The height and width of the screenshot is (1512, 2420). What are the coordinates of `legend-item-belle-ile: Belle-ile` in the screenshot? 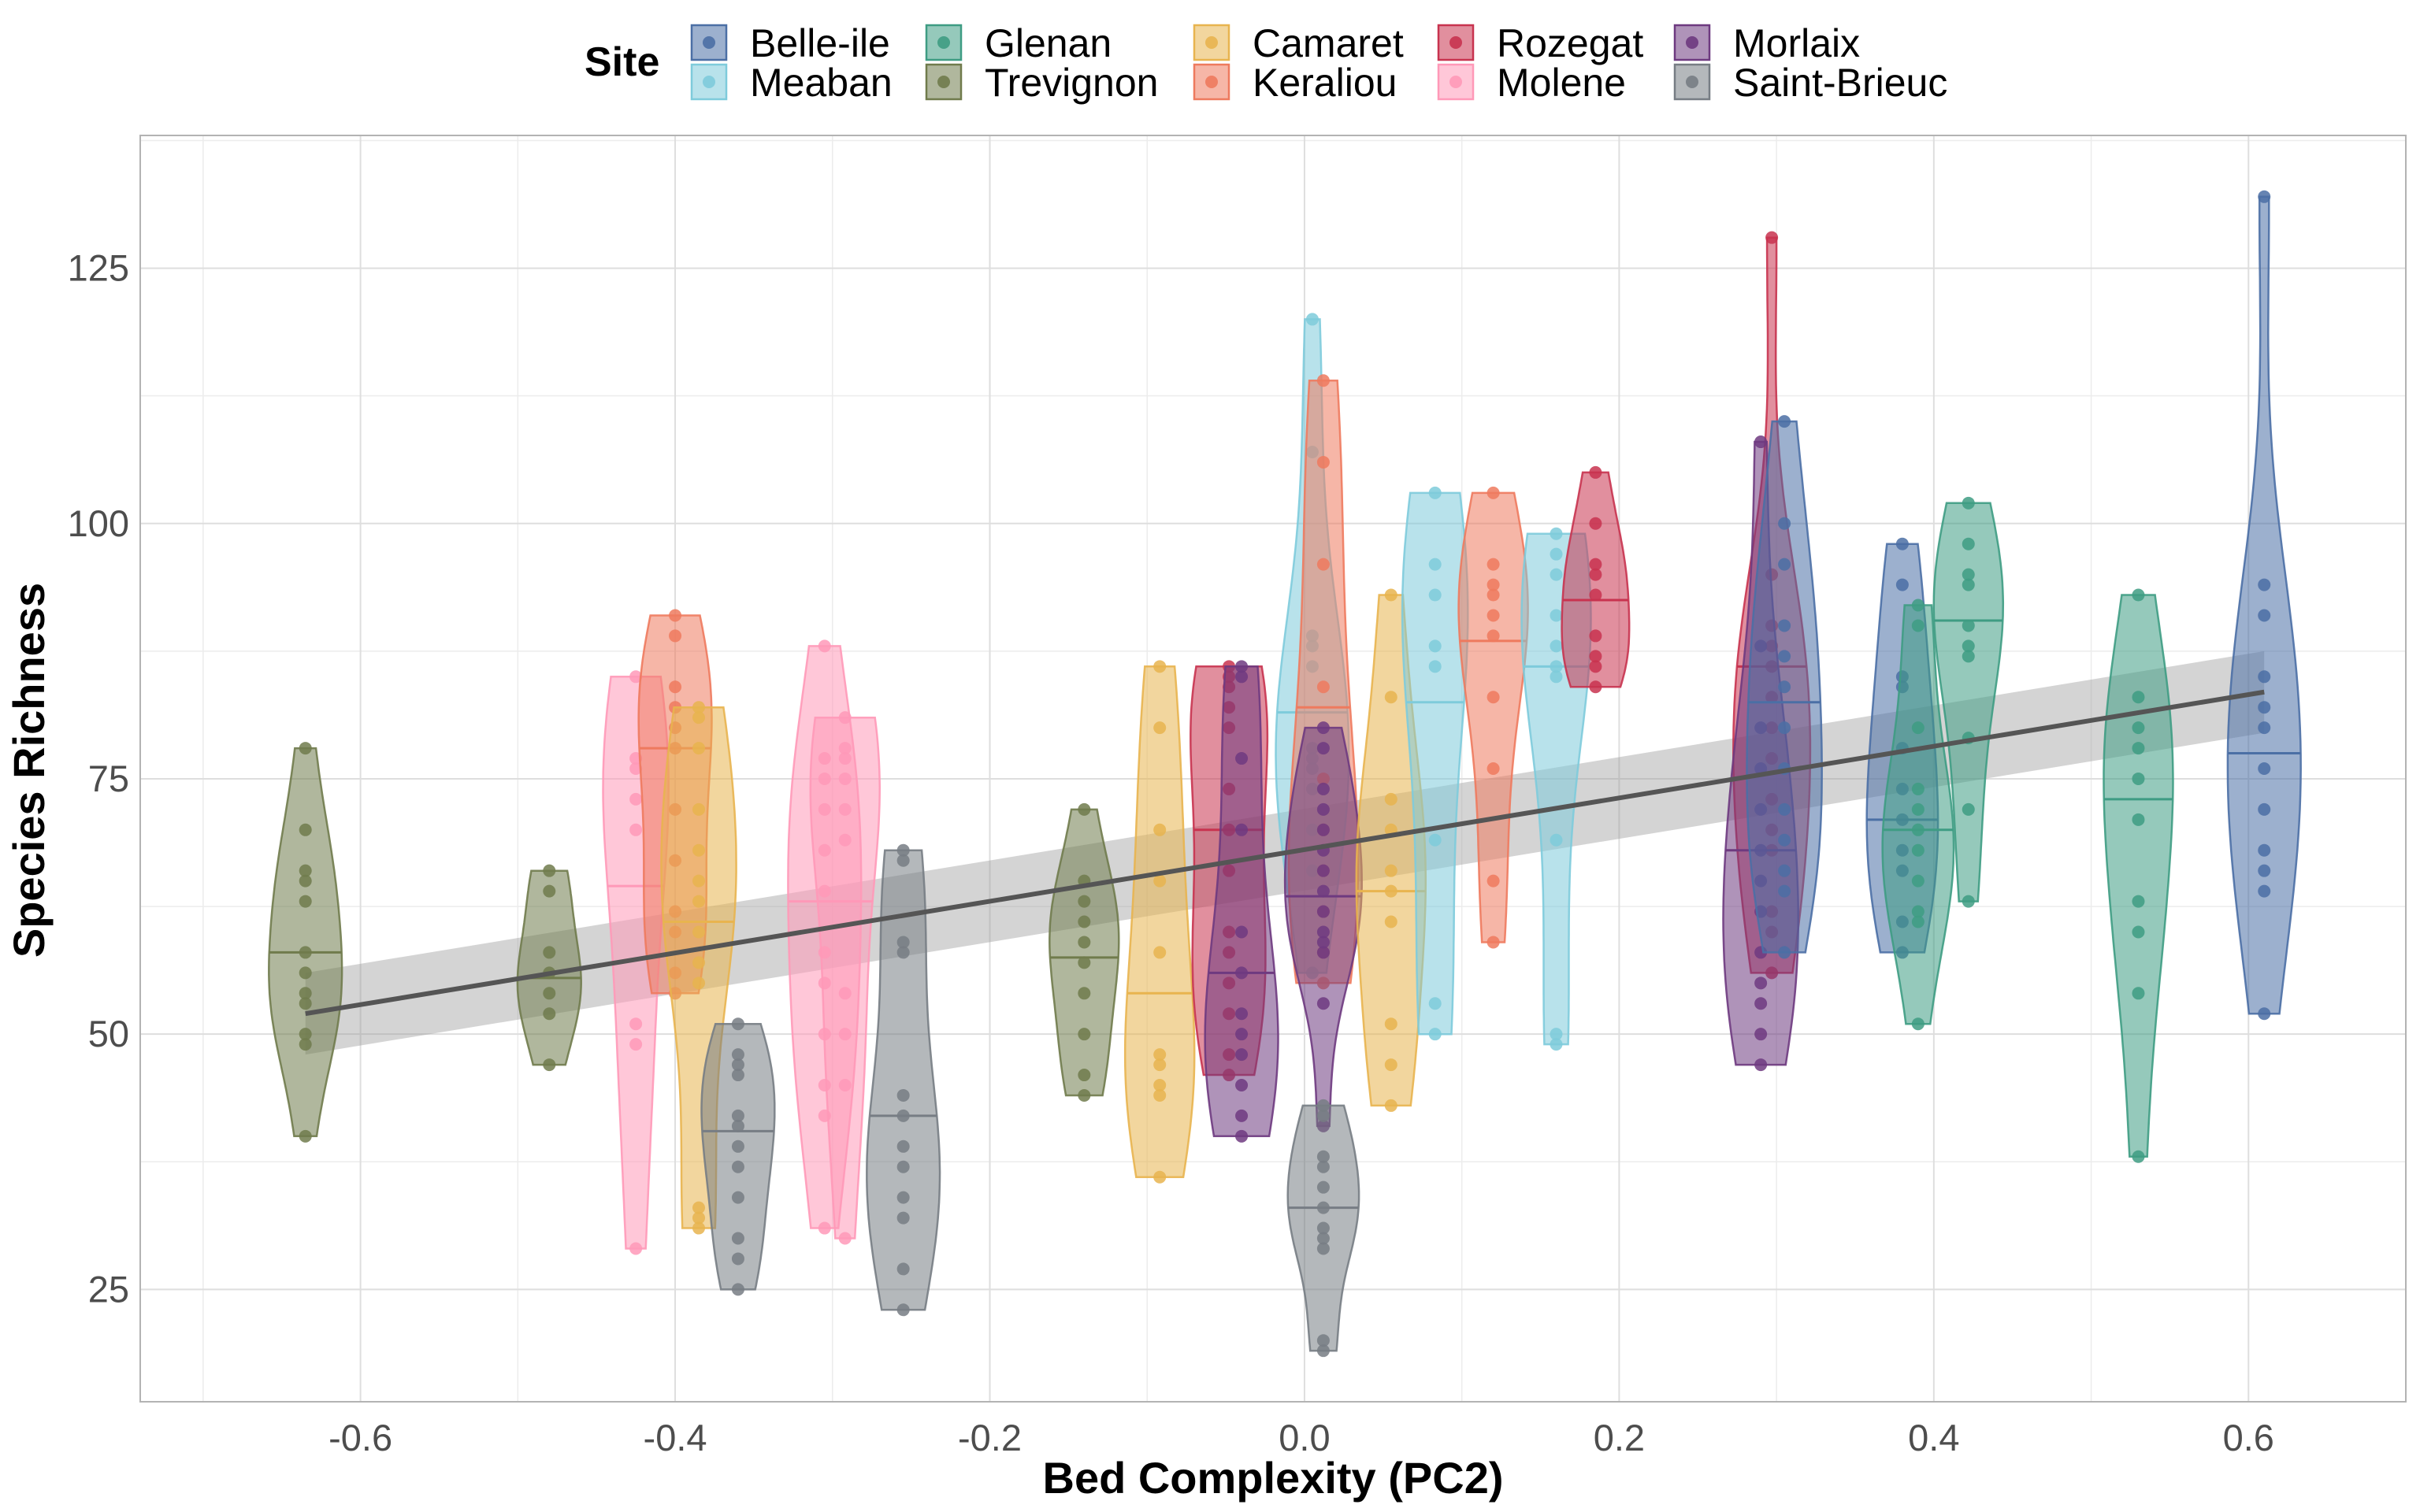 It's located at (790, 43).